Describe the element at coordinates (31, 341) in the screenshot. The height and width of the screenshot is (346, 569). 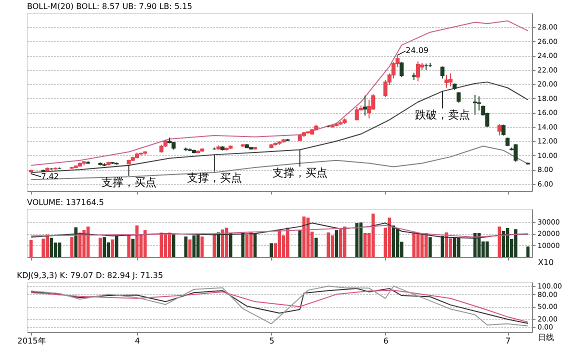
I see `x-tick-label: 2015年` at that location.